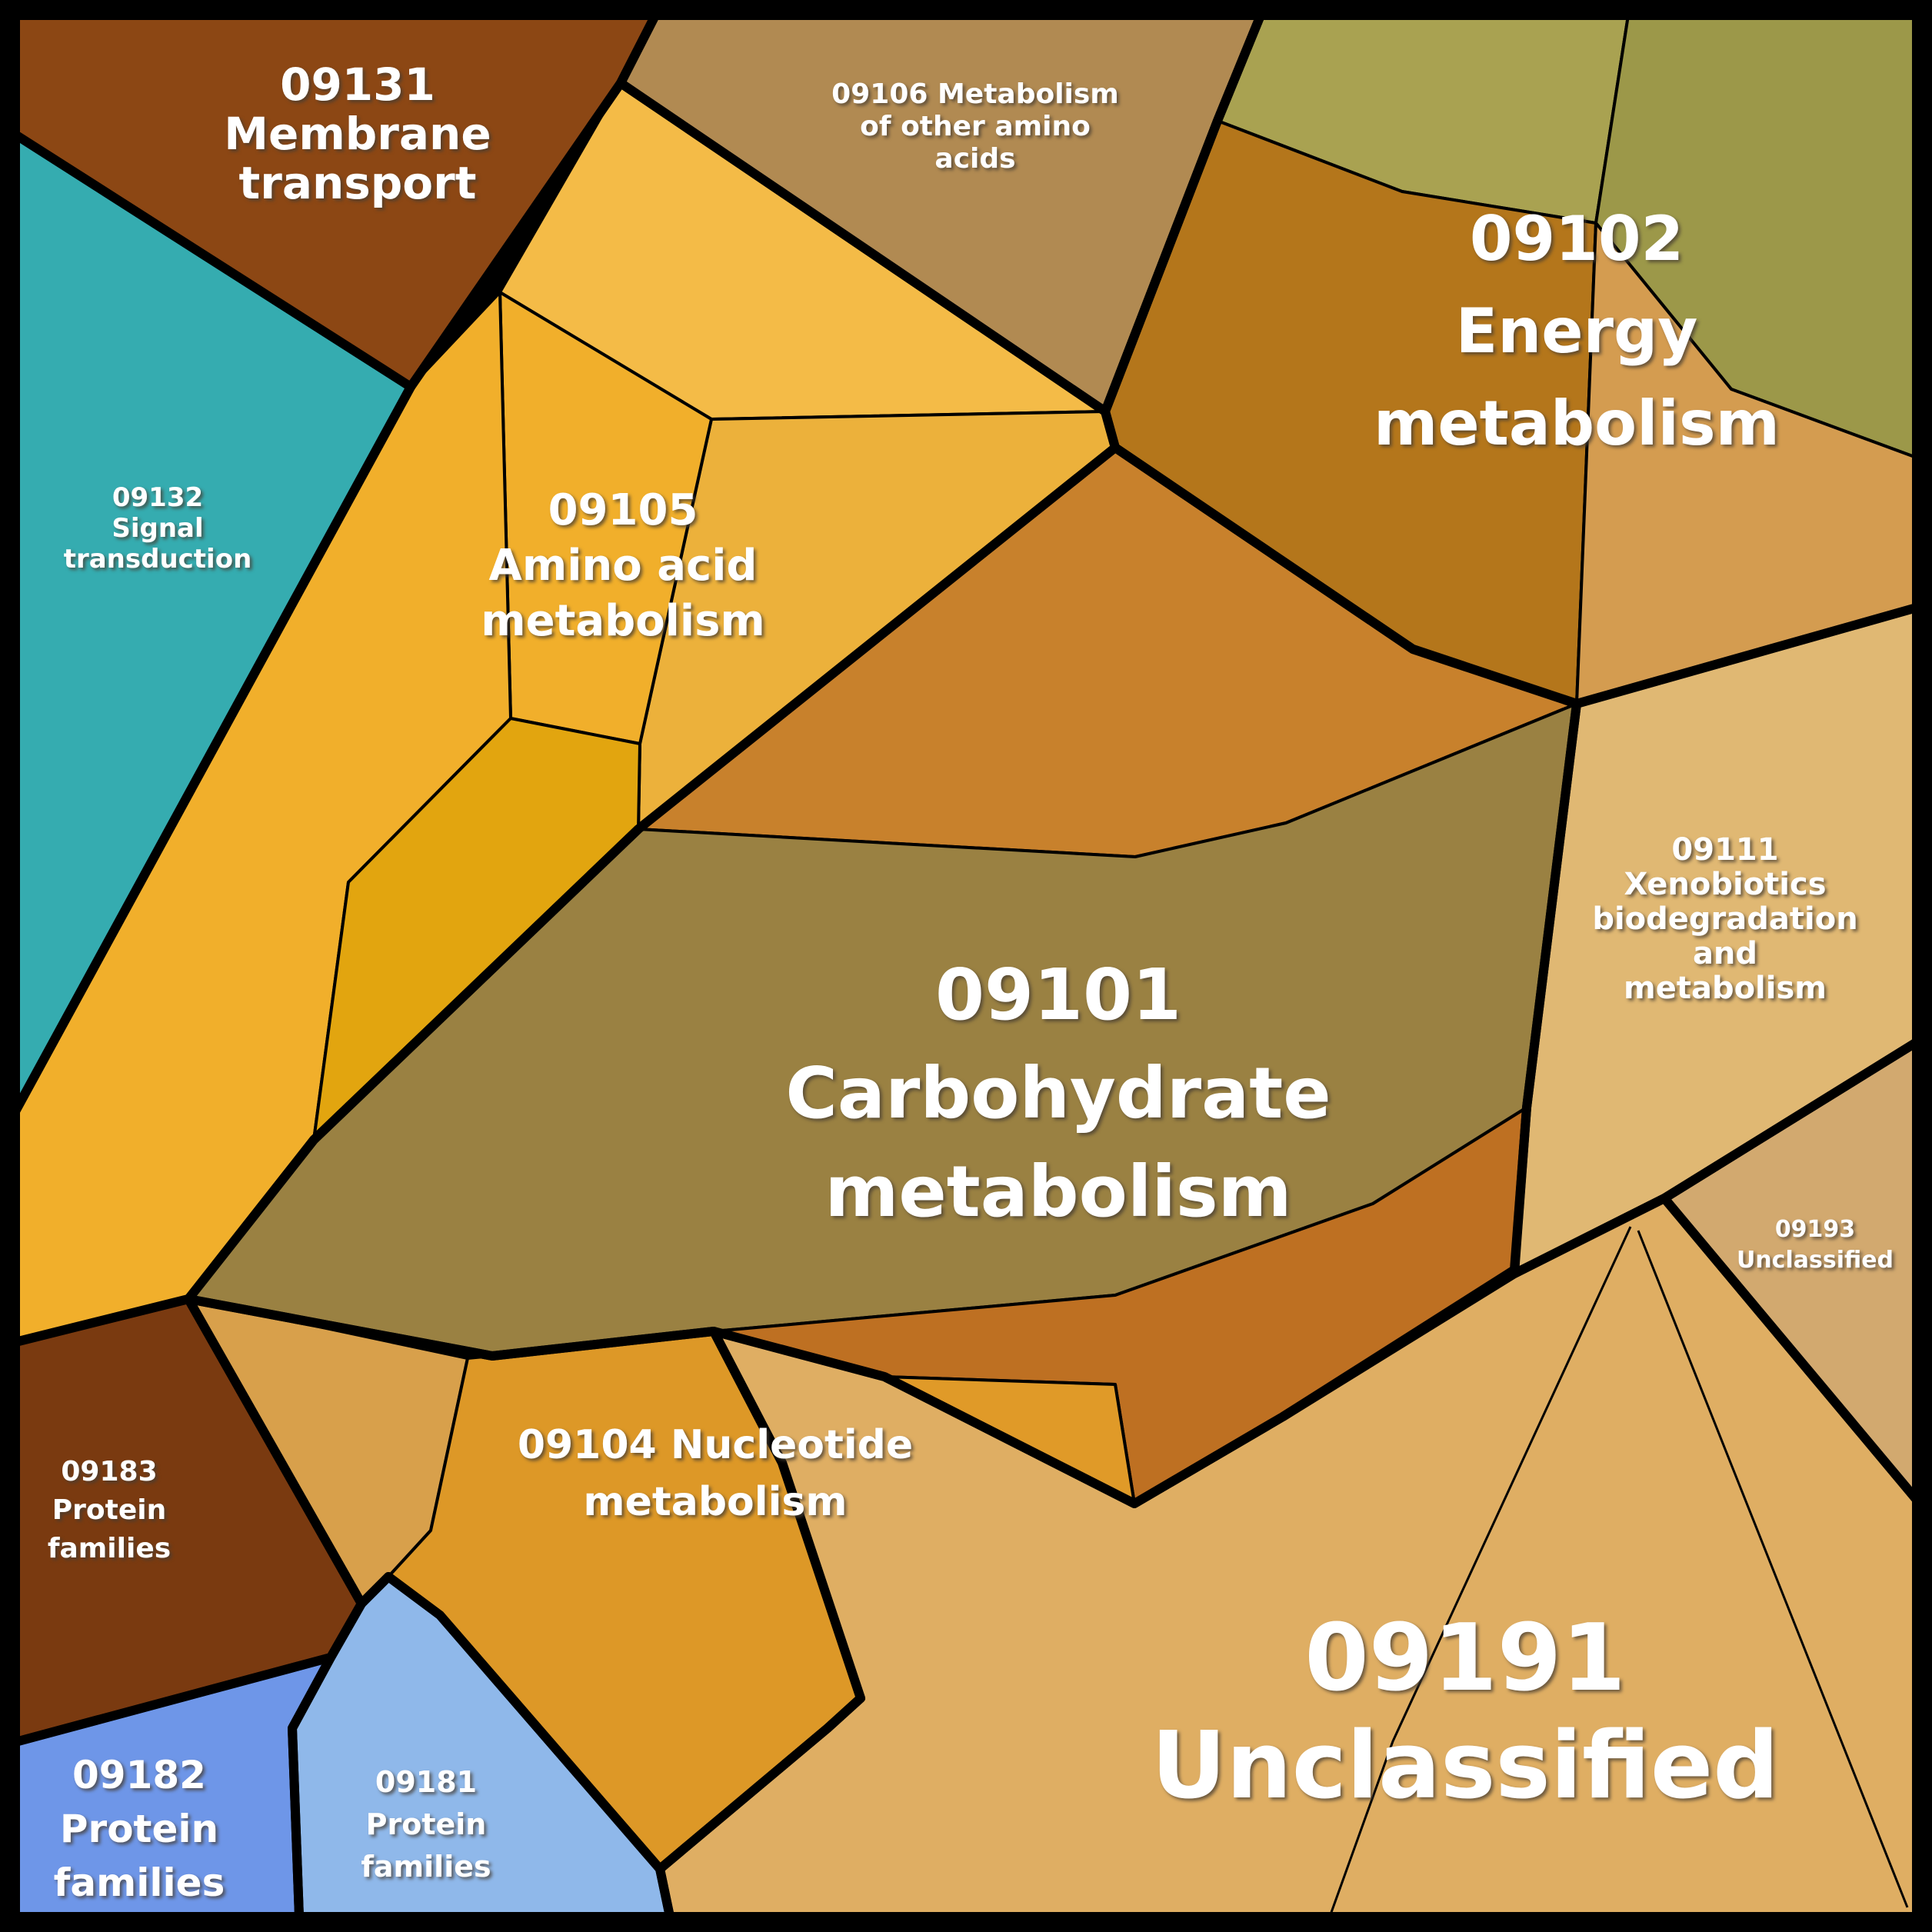 This screenshot has height=1932, width=1932. Describe the element at coordinates (1058, 1093) in the screenshot. I see `label-09101: 09101 Carbohydrate metabolism` at that location.